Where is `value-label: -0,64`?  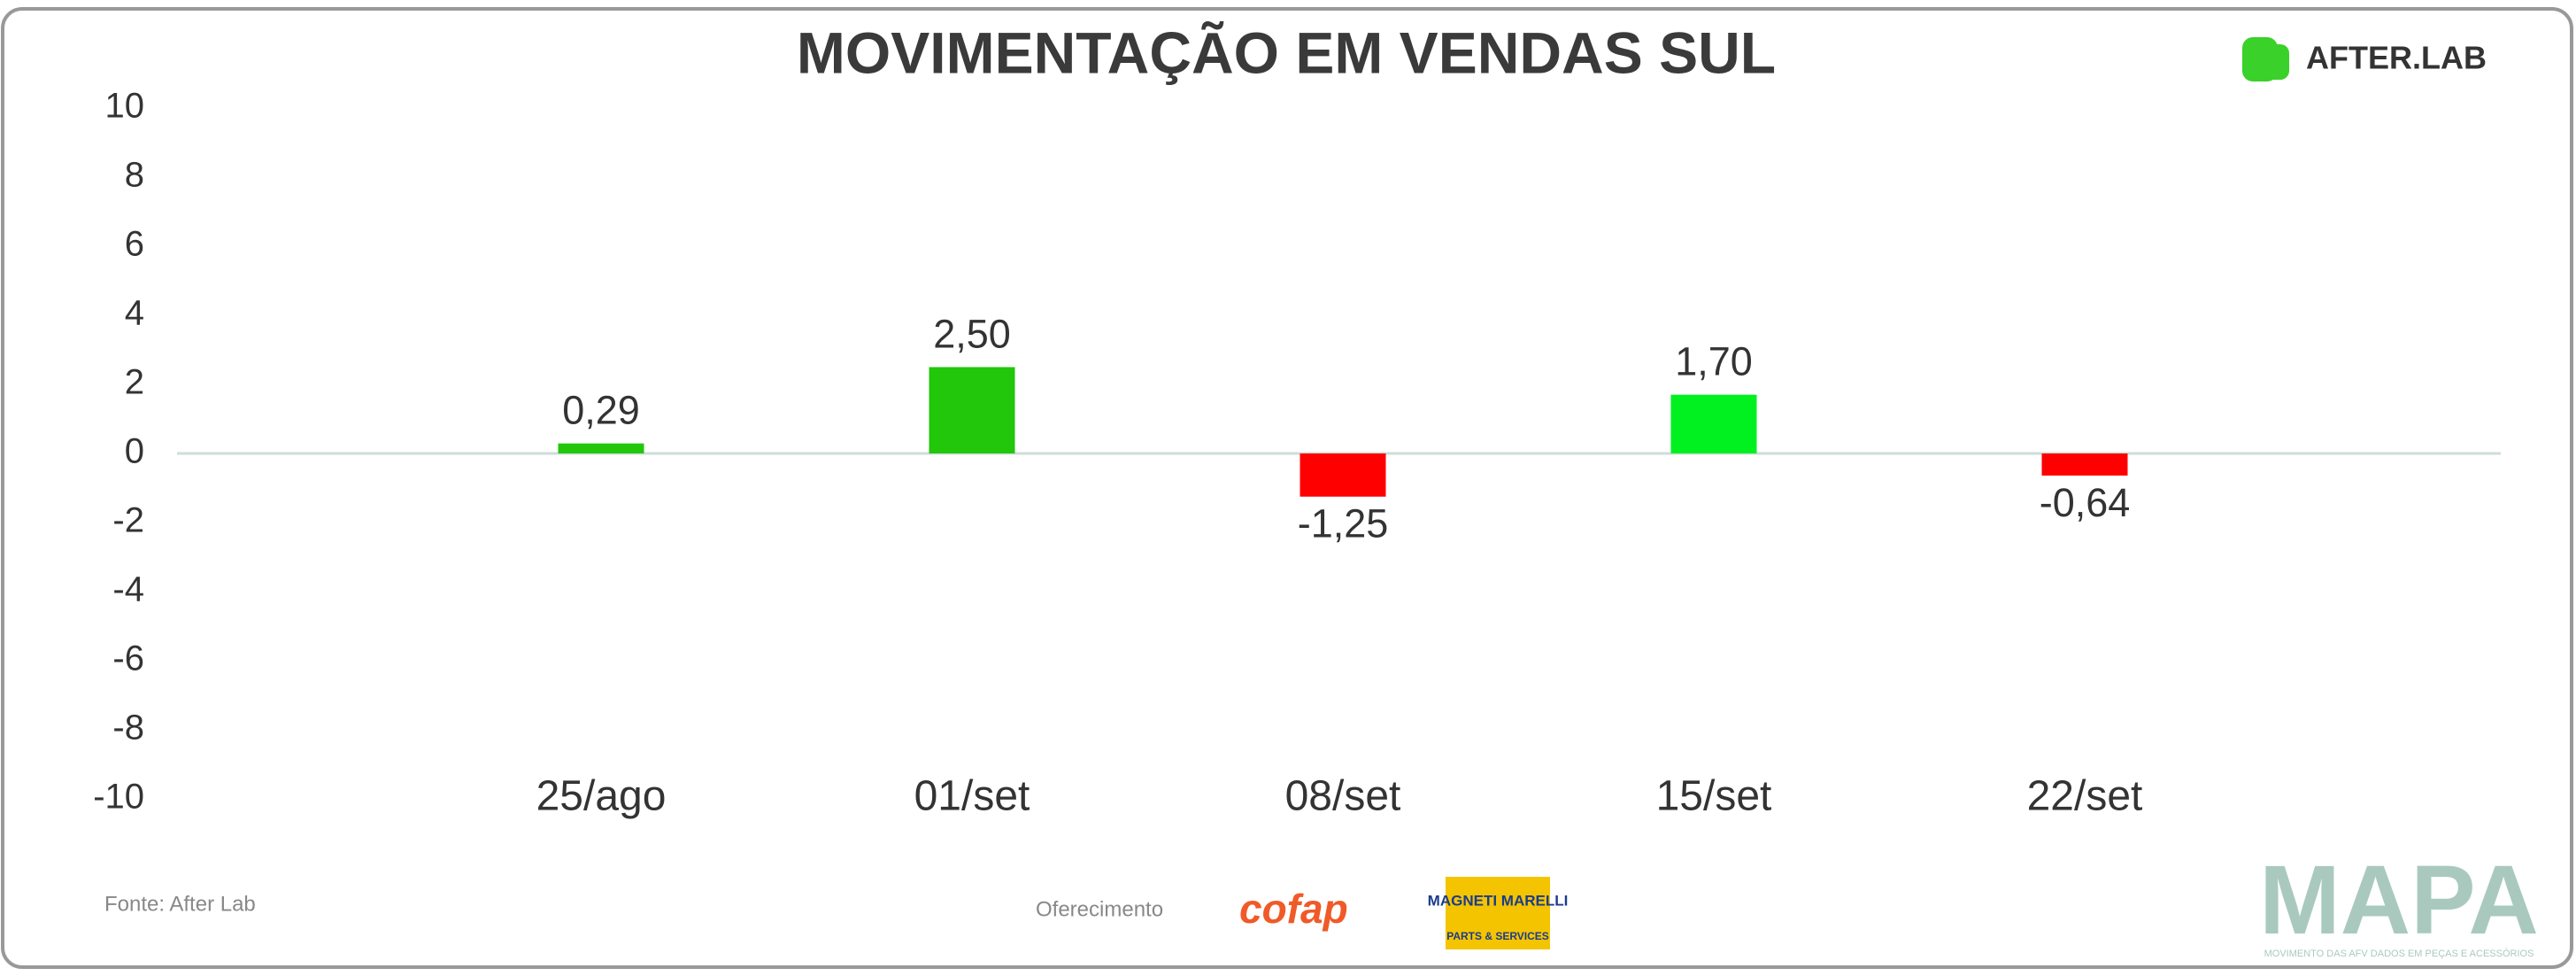 value-label: -0,64 is located at coordinates (2085, 502).